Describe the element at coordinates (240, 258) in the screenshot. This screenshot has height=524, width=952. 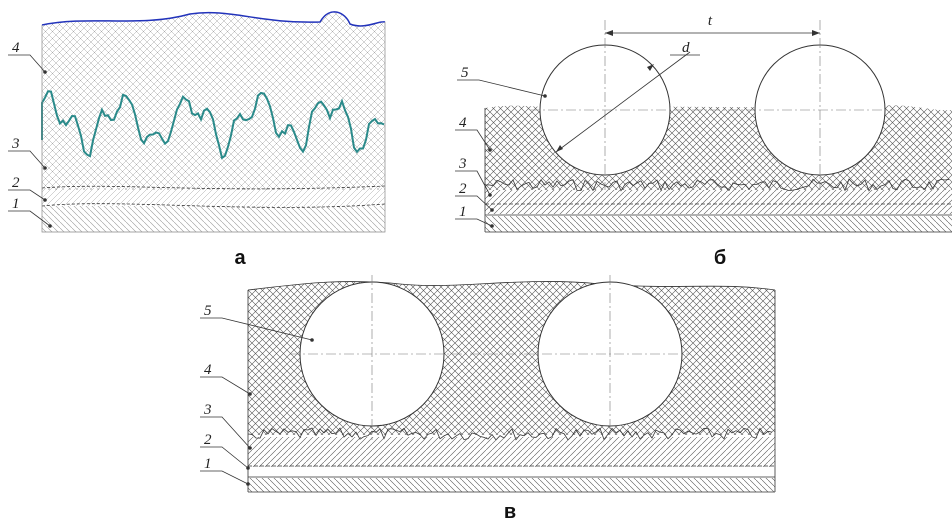
I see `panel-caption: а` at that location.